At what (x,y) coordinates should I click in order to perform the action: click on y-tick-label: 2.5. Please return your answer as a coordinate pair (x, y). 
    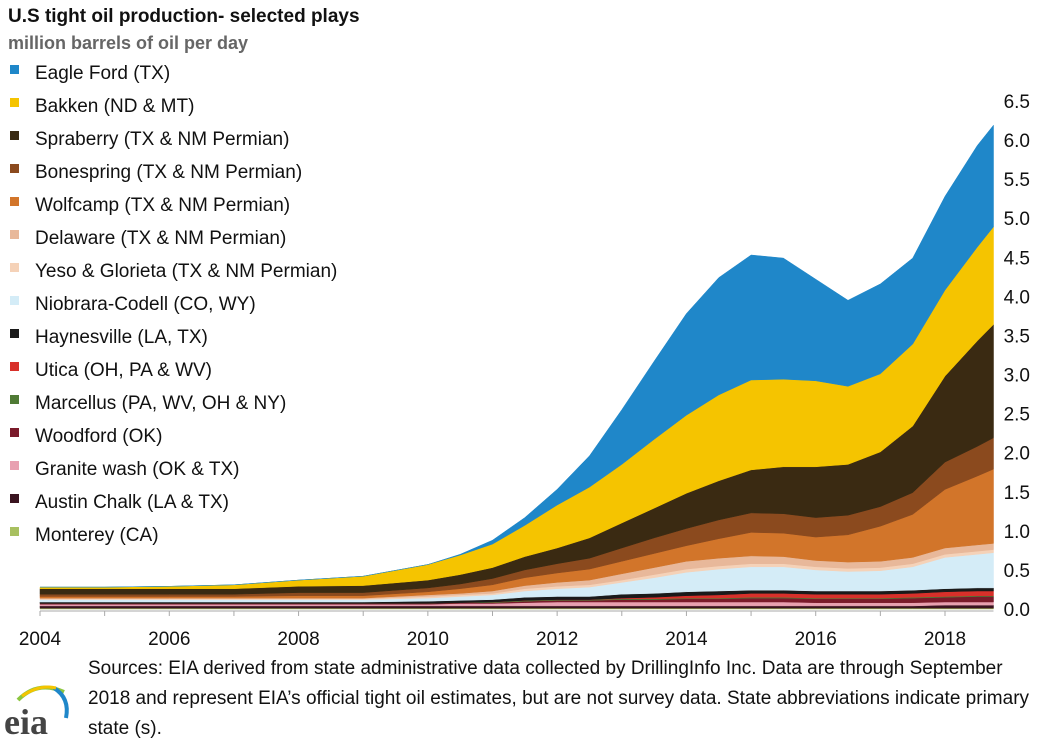
    Looking at the image, I should click on (1017, 415).